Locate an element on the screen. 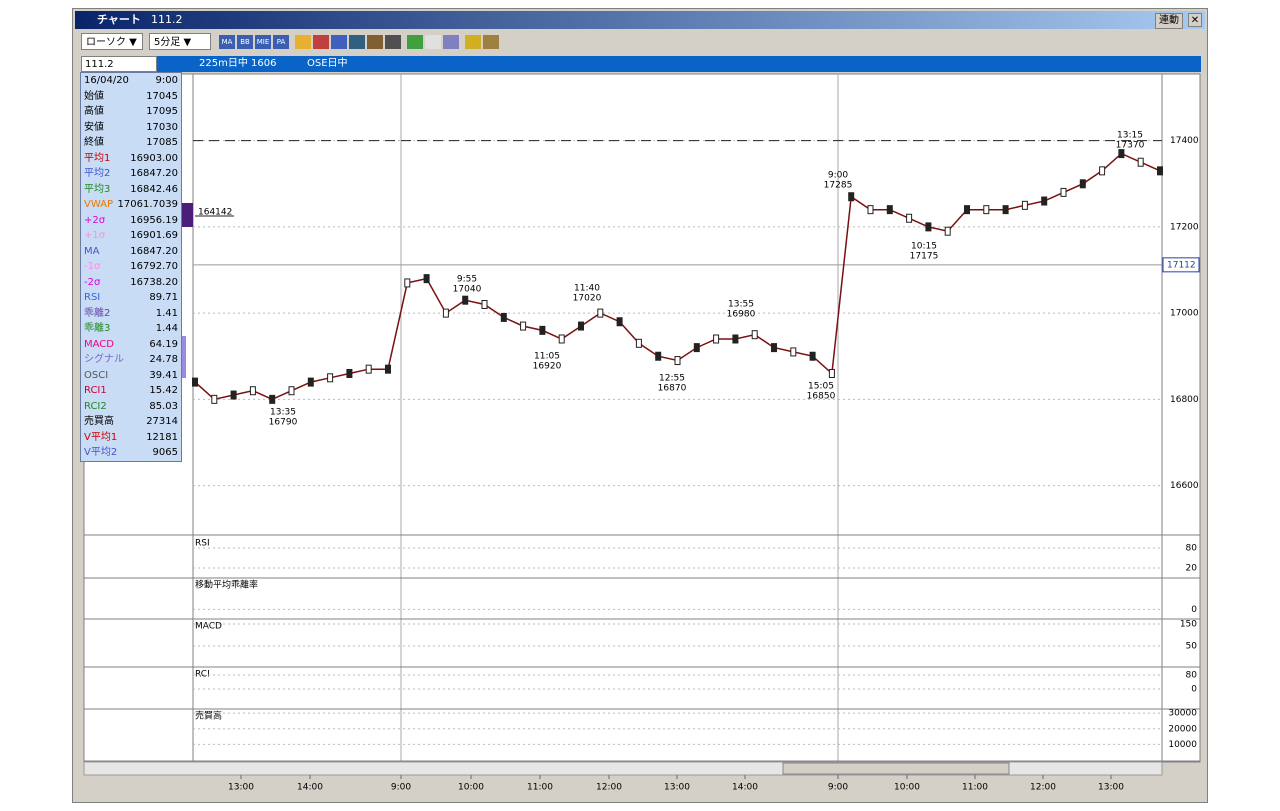  info-value: 12181 is located at coordinates (162, 437).